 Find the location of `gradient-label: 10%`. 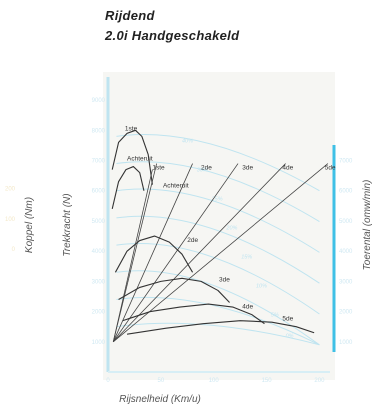

gradient-label: 10% is located at coordinates (261, 286).